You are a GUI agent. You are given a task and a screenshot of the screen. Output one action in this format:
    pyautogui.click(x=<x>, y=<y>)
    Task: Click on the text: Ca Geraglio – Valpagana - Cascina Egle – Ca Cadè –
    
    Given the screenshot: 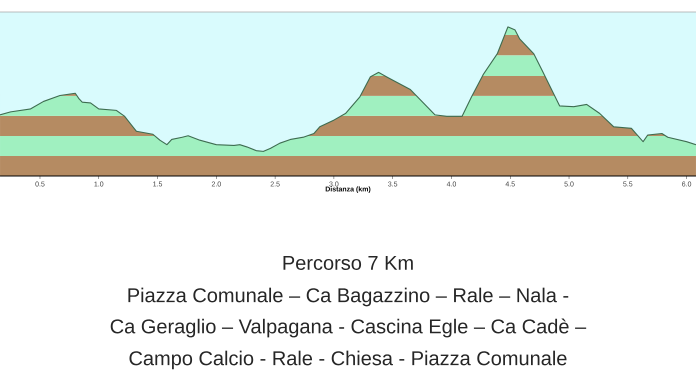 What is the action you would take?
    pyautogui.click(x=348, y=328)
    